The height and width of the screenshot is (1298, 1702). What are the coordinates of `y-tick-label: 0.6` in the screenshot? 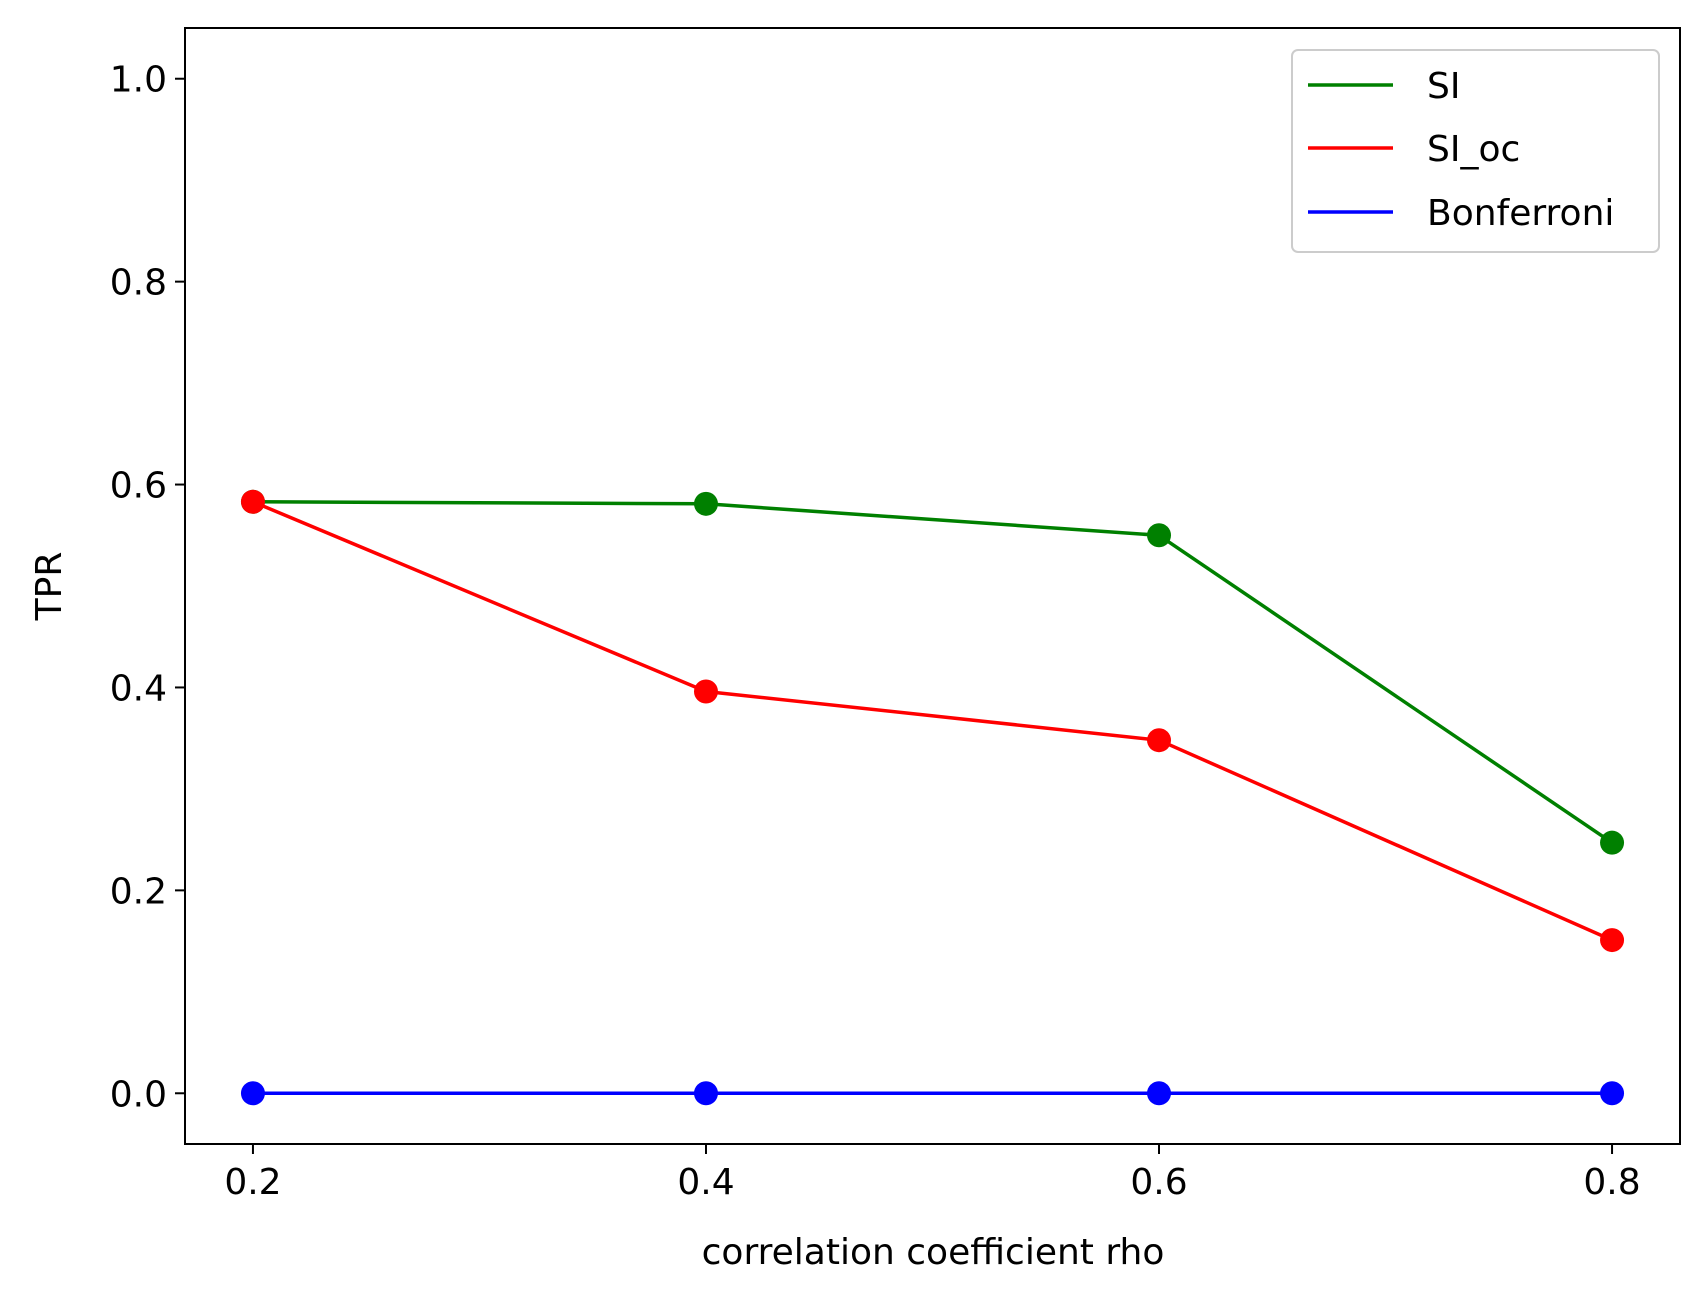 It's located at (138, 486).